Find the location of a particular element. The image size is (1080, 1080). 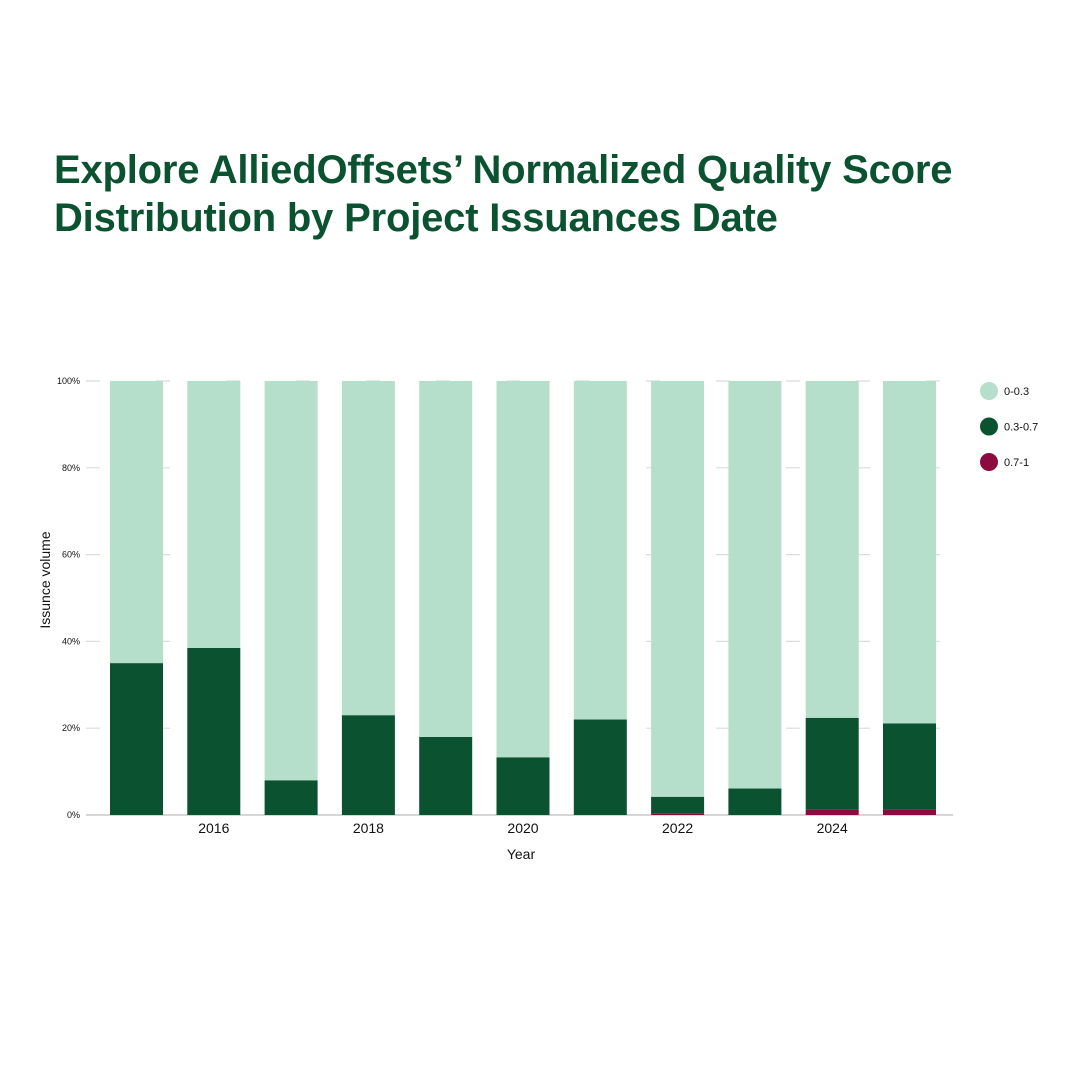

y-tick-label: 0% is located at coordinates (73, 815).